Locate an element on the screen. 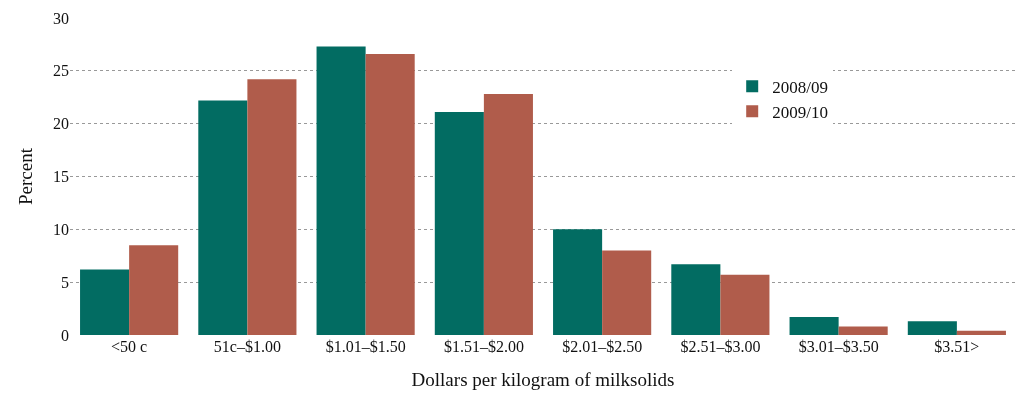 This screenshot has width=1026, height=403. y-tick-label: 5 is located at coordinates (65, 282).